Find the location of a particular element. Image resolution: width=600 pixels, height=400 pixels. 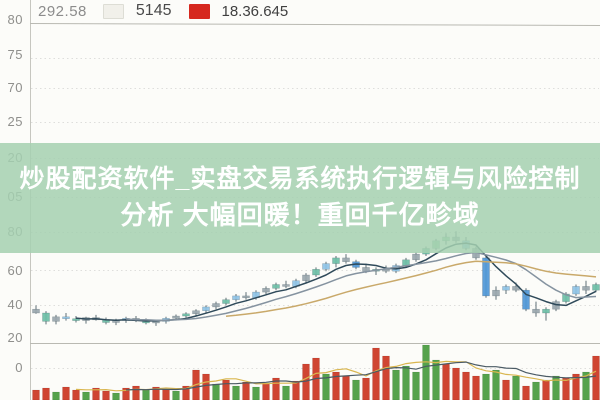

y-tick-label: 20 is located at coordinates (15, 337).